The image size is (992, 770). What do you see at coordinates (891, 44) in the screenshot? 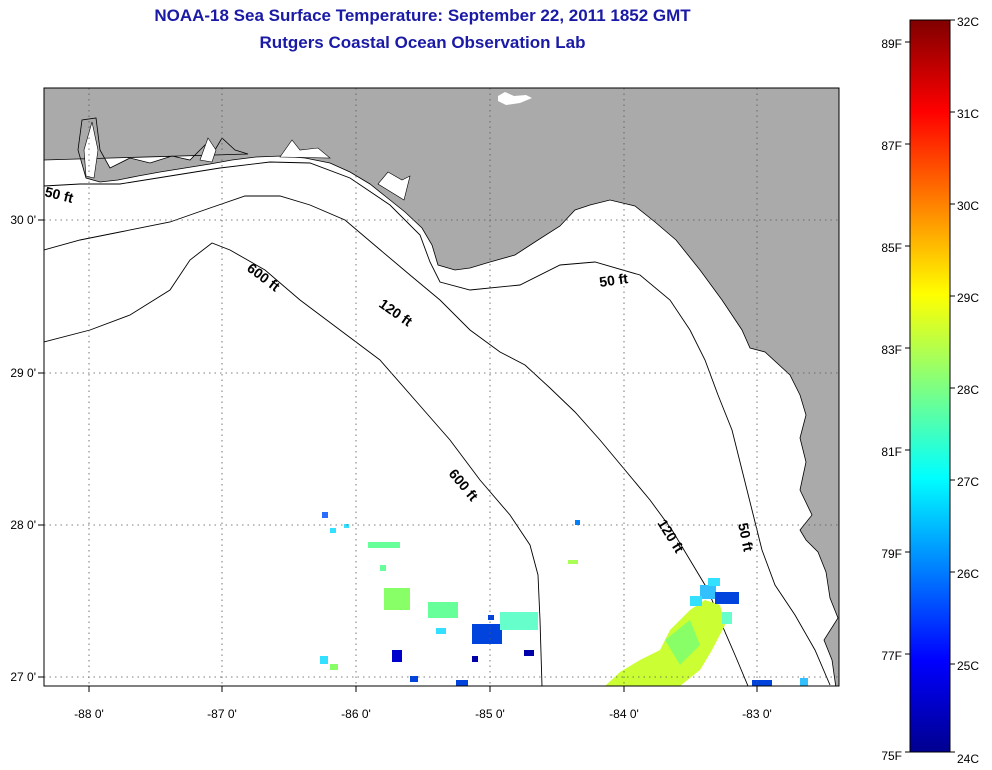
I see `colorbar-fahrenheit-label: 89F` at bounding box center [891, 44].